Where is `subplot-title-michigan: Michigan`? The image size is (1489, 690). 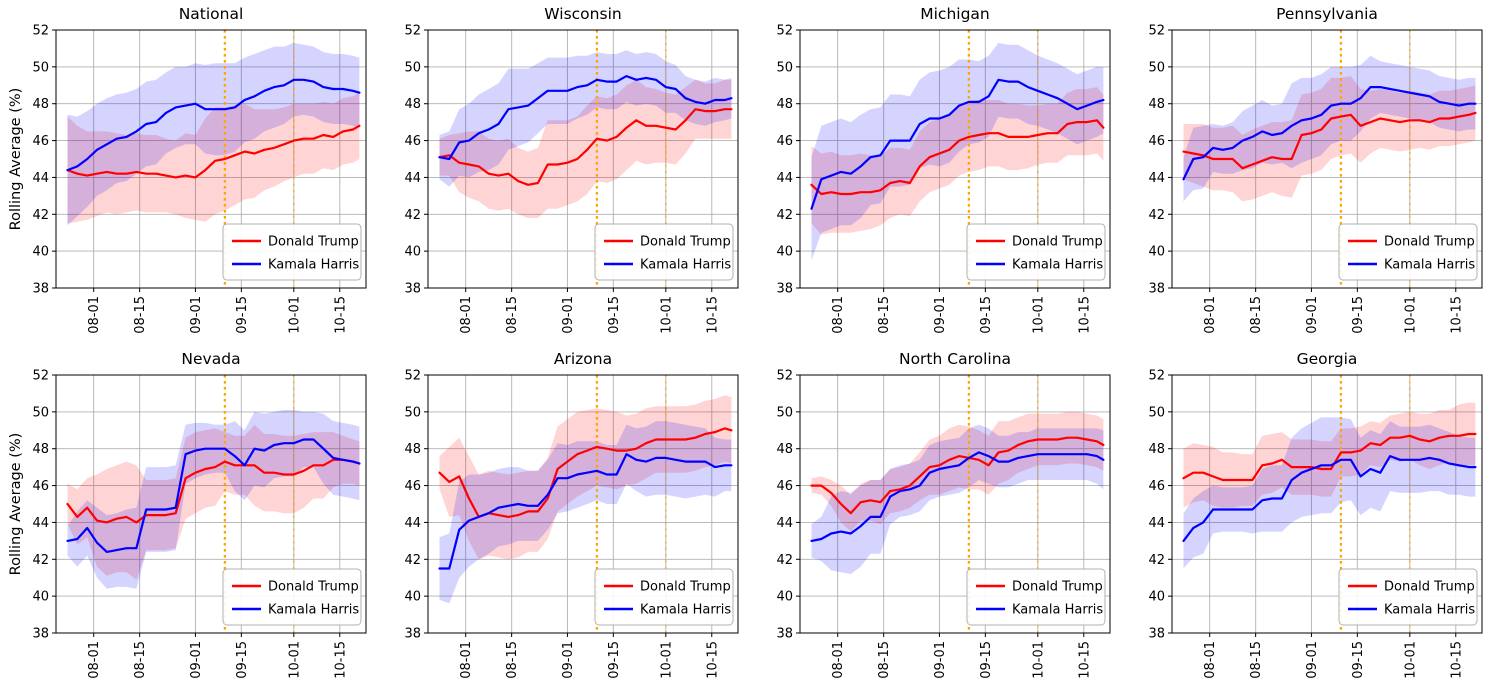
subplot-title-michigan: Michigan is located at coordinates (955, 14).